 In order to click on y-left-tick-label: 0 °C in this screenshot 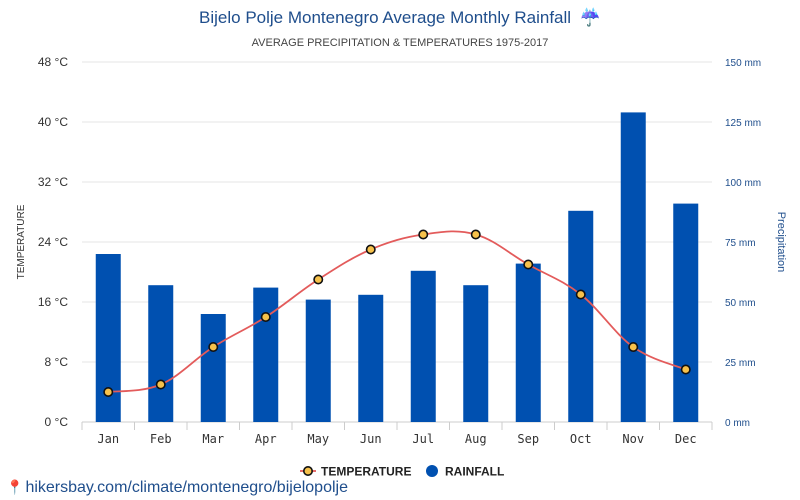, I will do `click(57, 422)`.